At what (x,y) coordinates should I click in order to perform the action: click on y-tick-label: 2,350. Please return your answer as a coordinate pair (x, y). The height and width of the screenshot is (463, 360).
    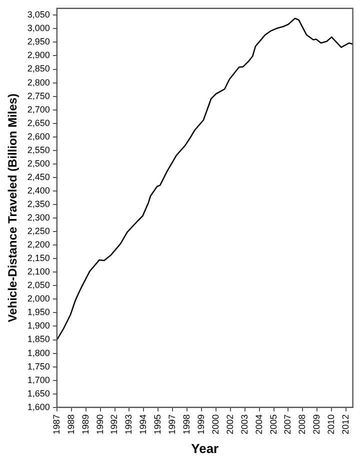
    Looking at the image, I should click on (38, 203).